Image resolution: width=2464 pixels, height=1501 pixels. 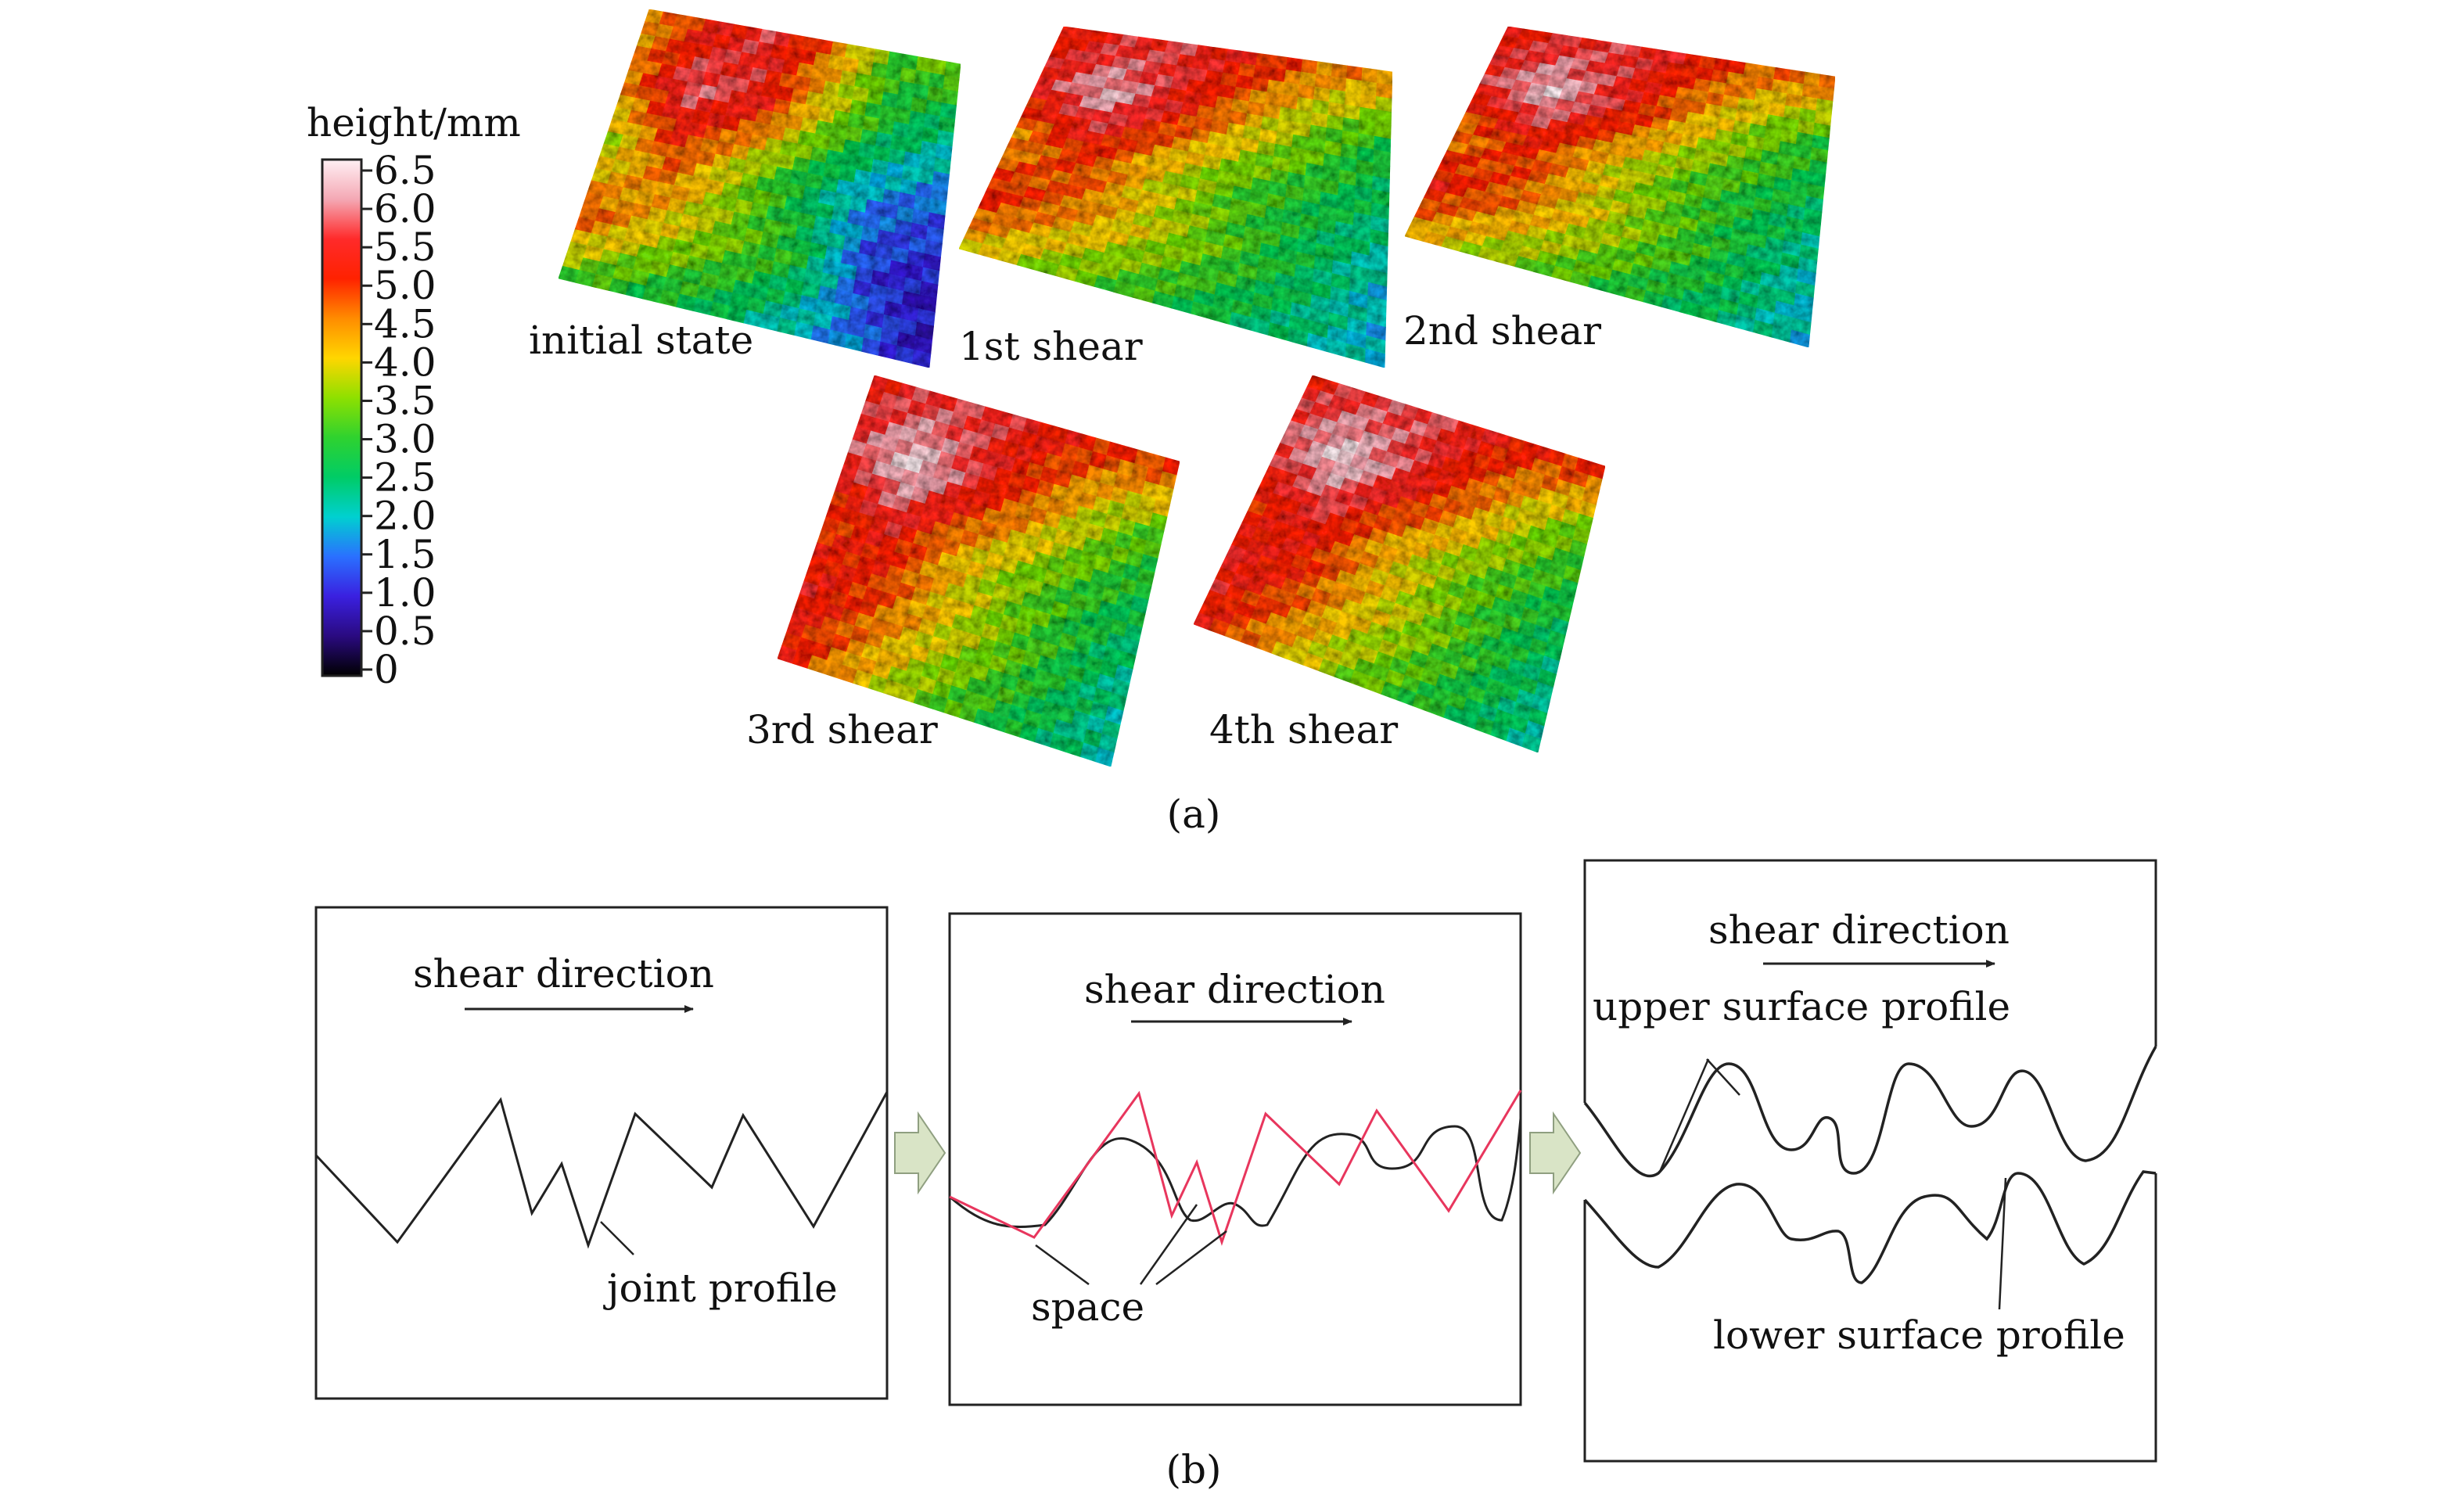 I want to click on original-profile-line-red, so click(x=1235, y=1168).